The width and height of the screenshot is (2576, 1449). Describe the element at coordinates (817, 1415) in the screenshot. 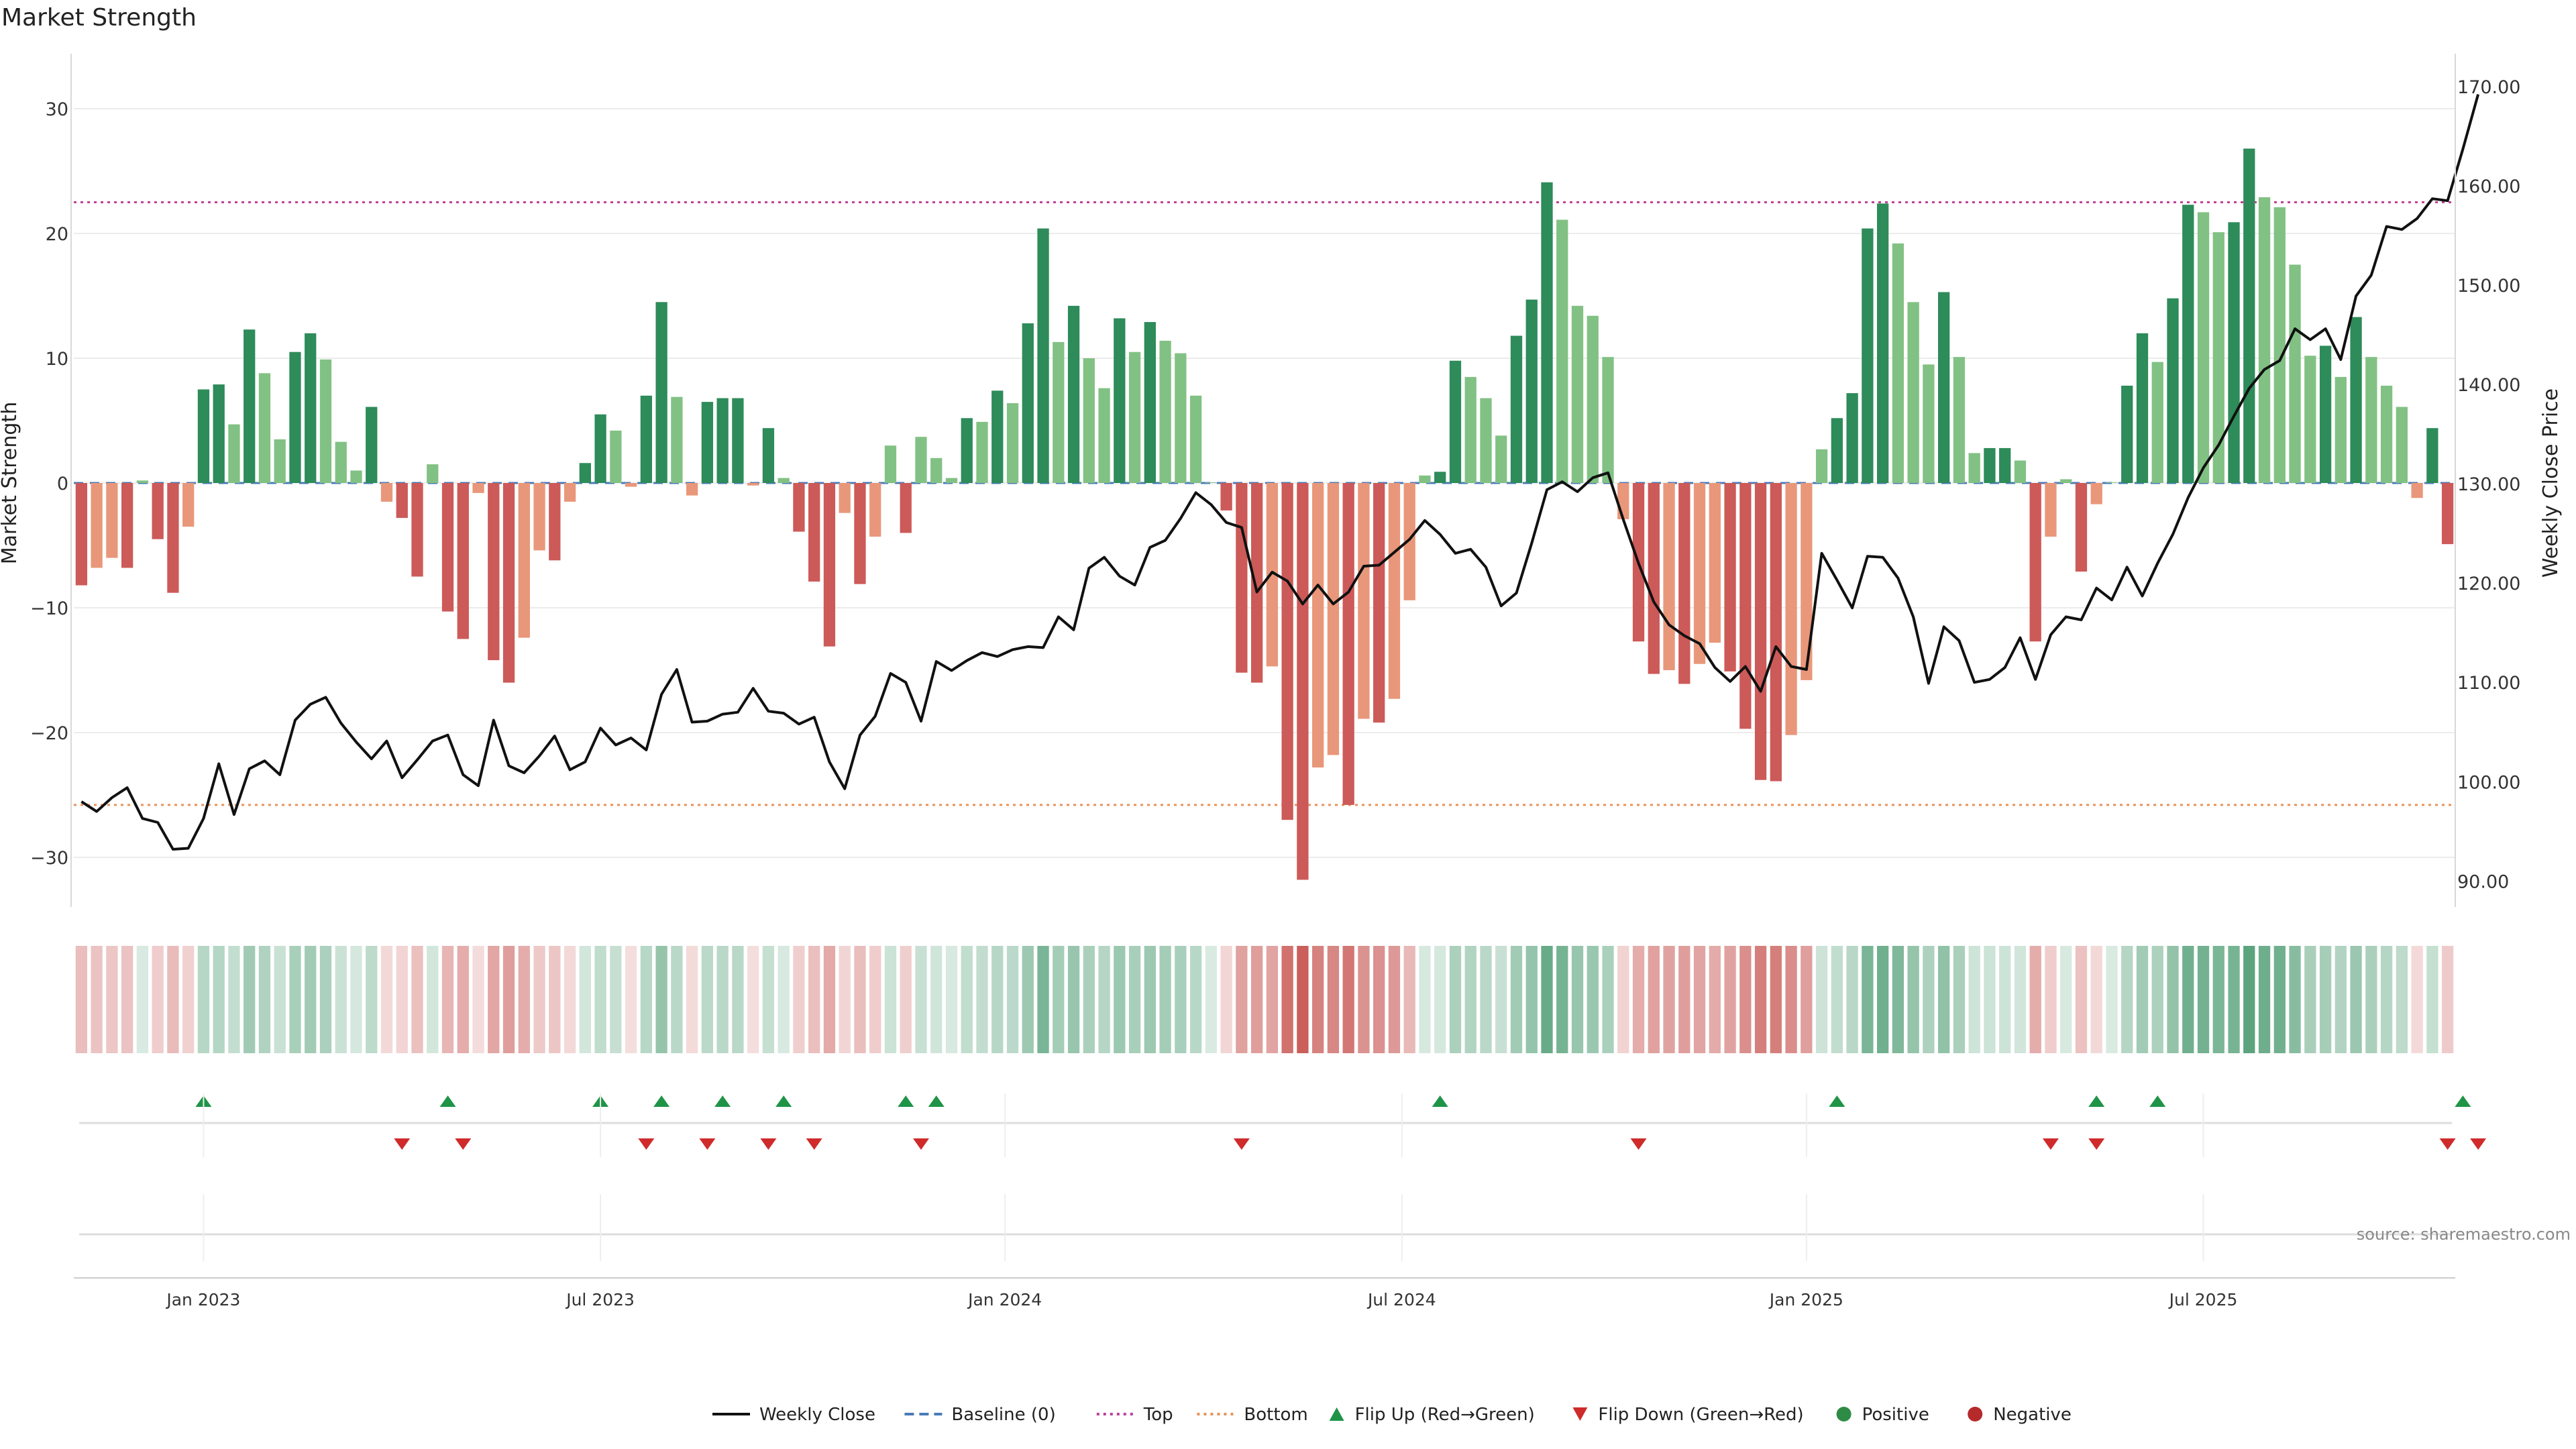

I see `legend-label: Weekly Close` at that location.